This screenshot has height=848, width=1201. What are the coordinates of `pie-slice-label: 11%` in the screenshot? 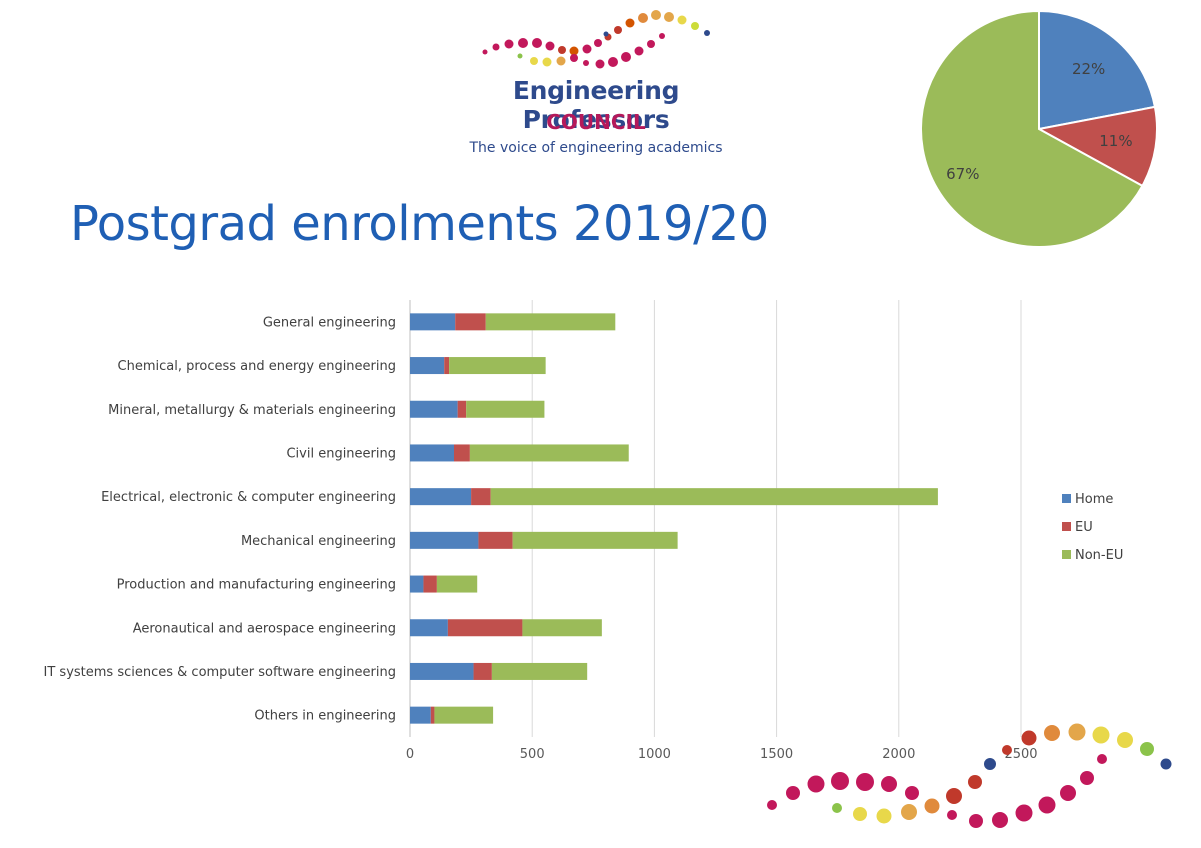 It's located at (1115, 141).